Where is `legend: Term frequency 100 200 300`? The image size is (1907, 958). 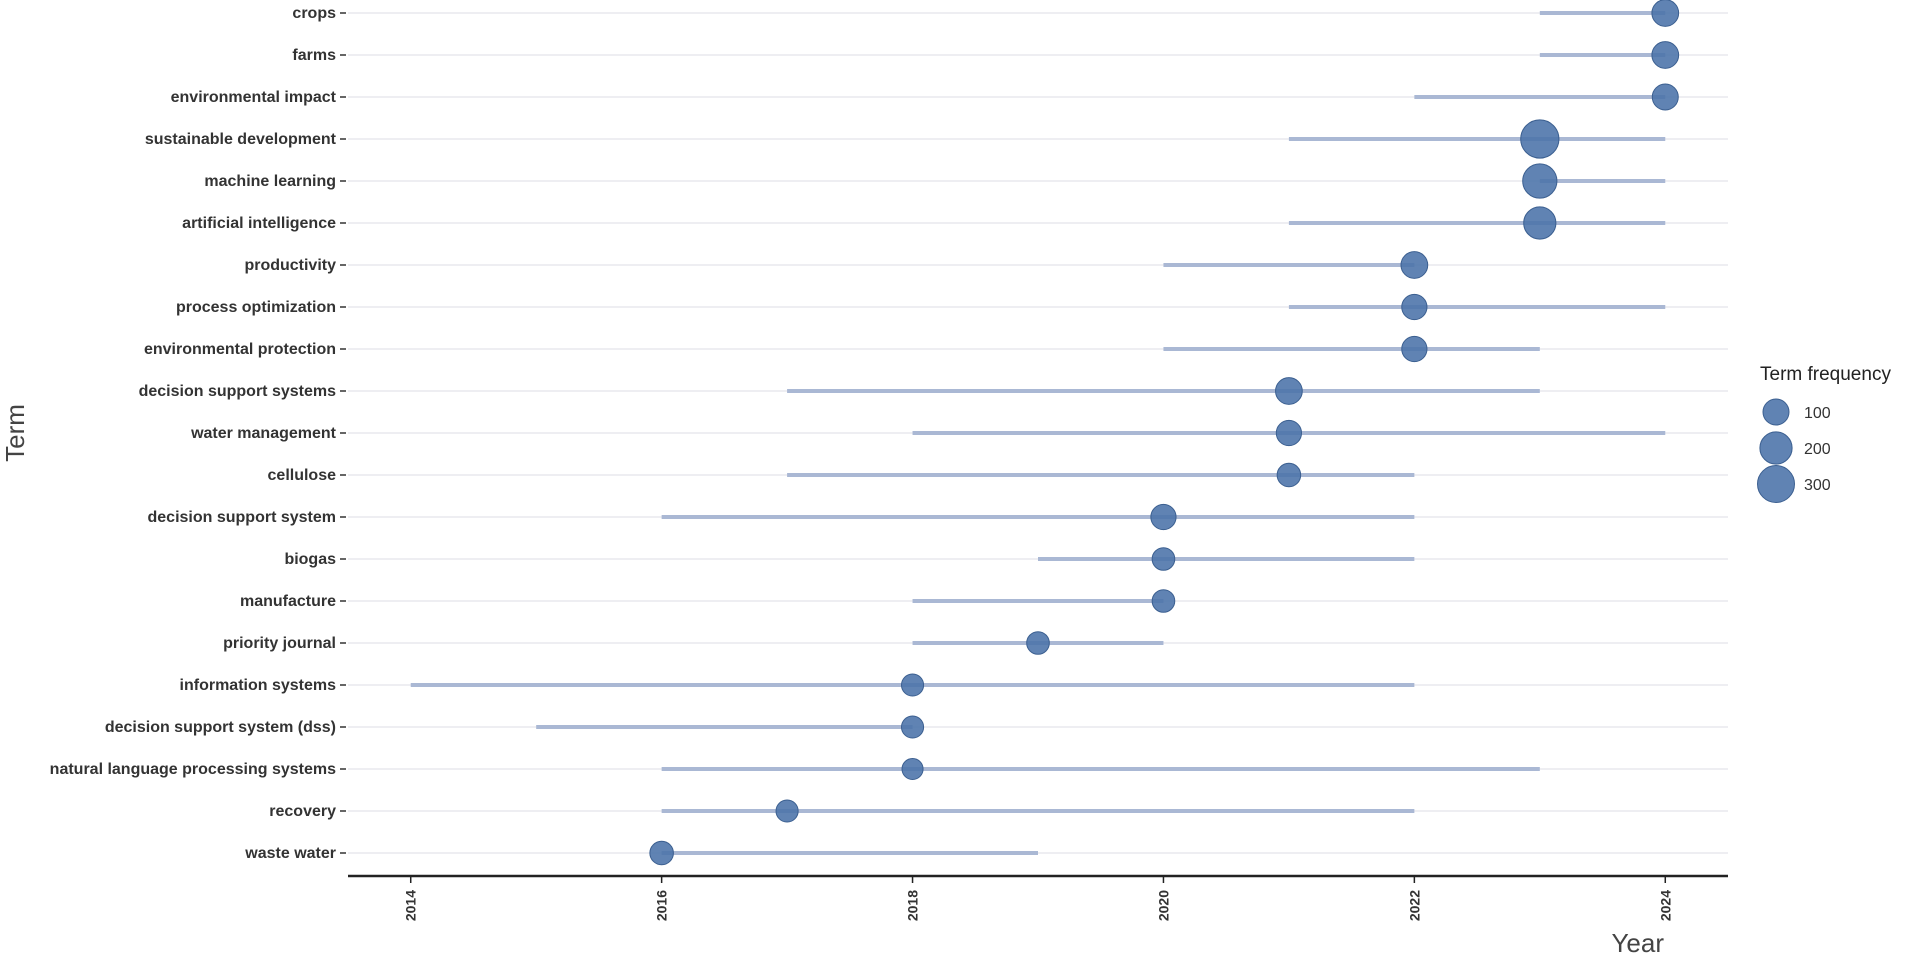 legend: Term frequency 100 200 300 is located at coordinates (1824, 433).